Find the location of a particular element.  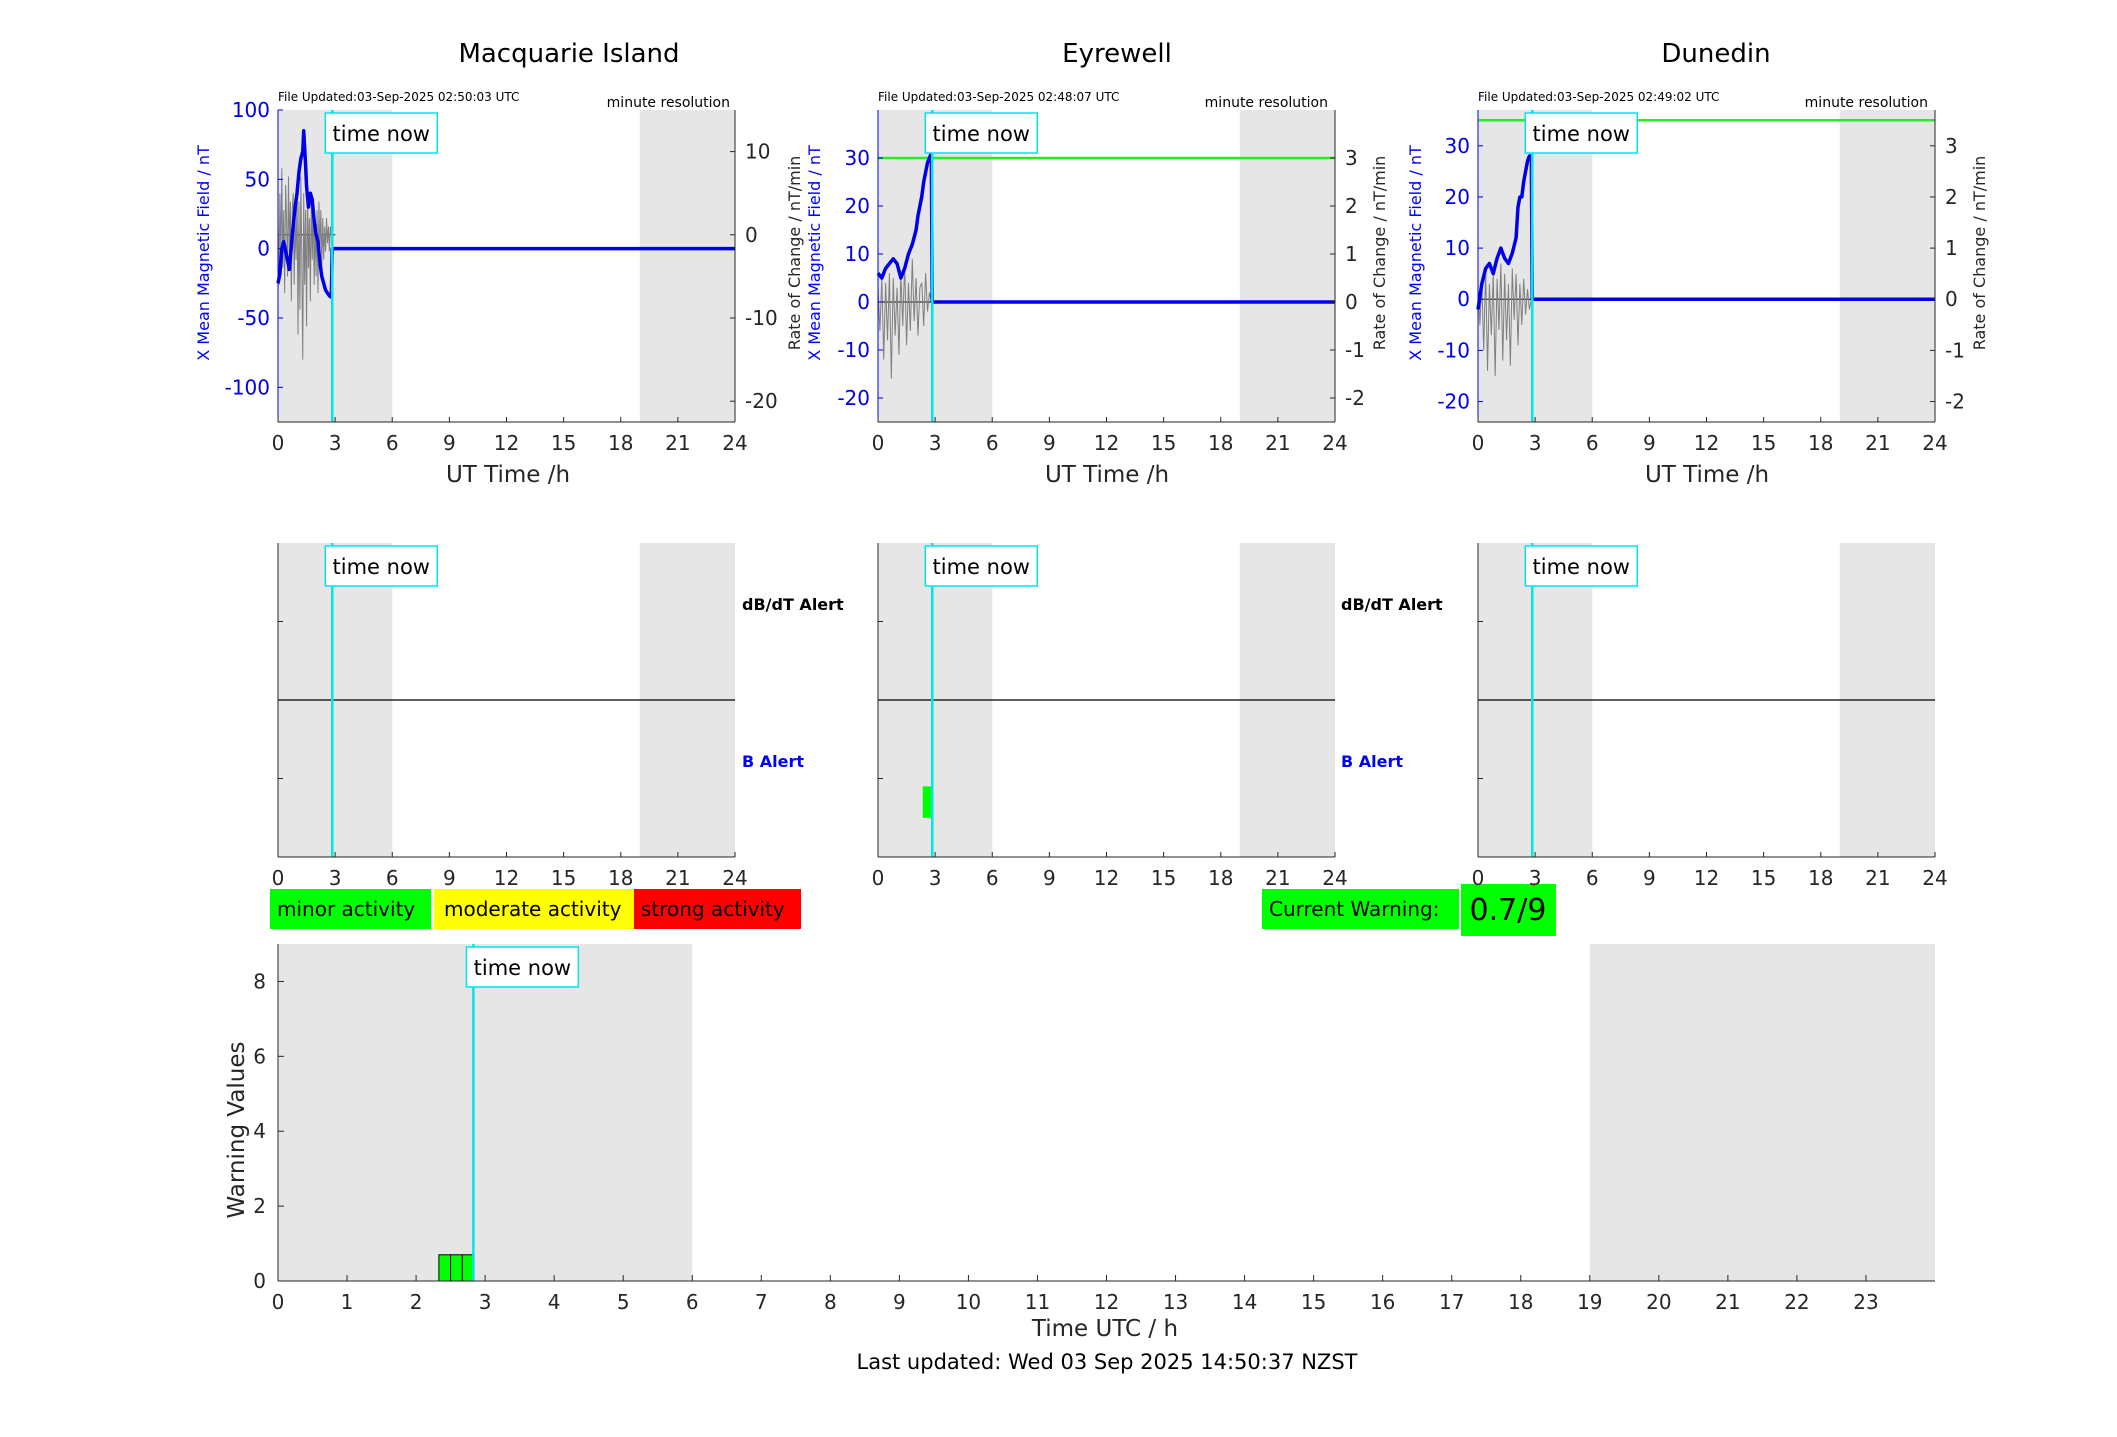

x-tick-label: 10 is located at coordinates (968, 1302).